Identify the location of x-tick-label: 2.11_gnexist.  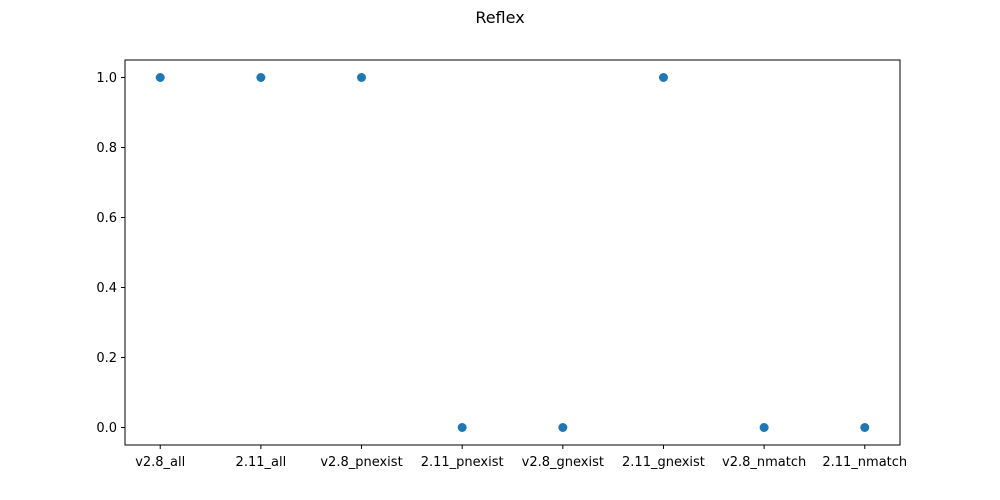
(663, 462).